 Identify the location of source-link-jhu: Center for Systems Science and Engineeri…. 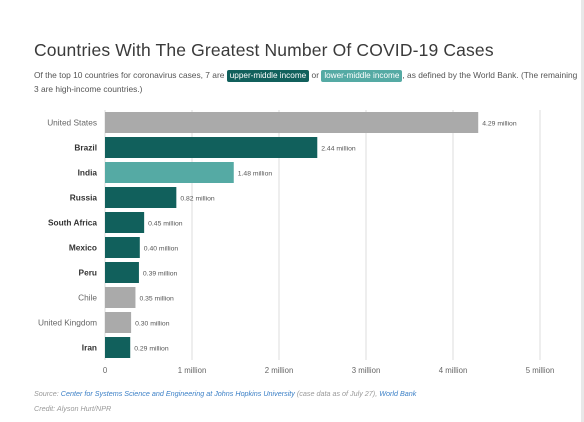
(177, 393).